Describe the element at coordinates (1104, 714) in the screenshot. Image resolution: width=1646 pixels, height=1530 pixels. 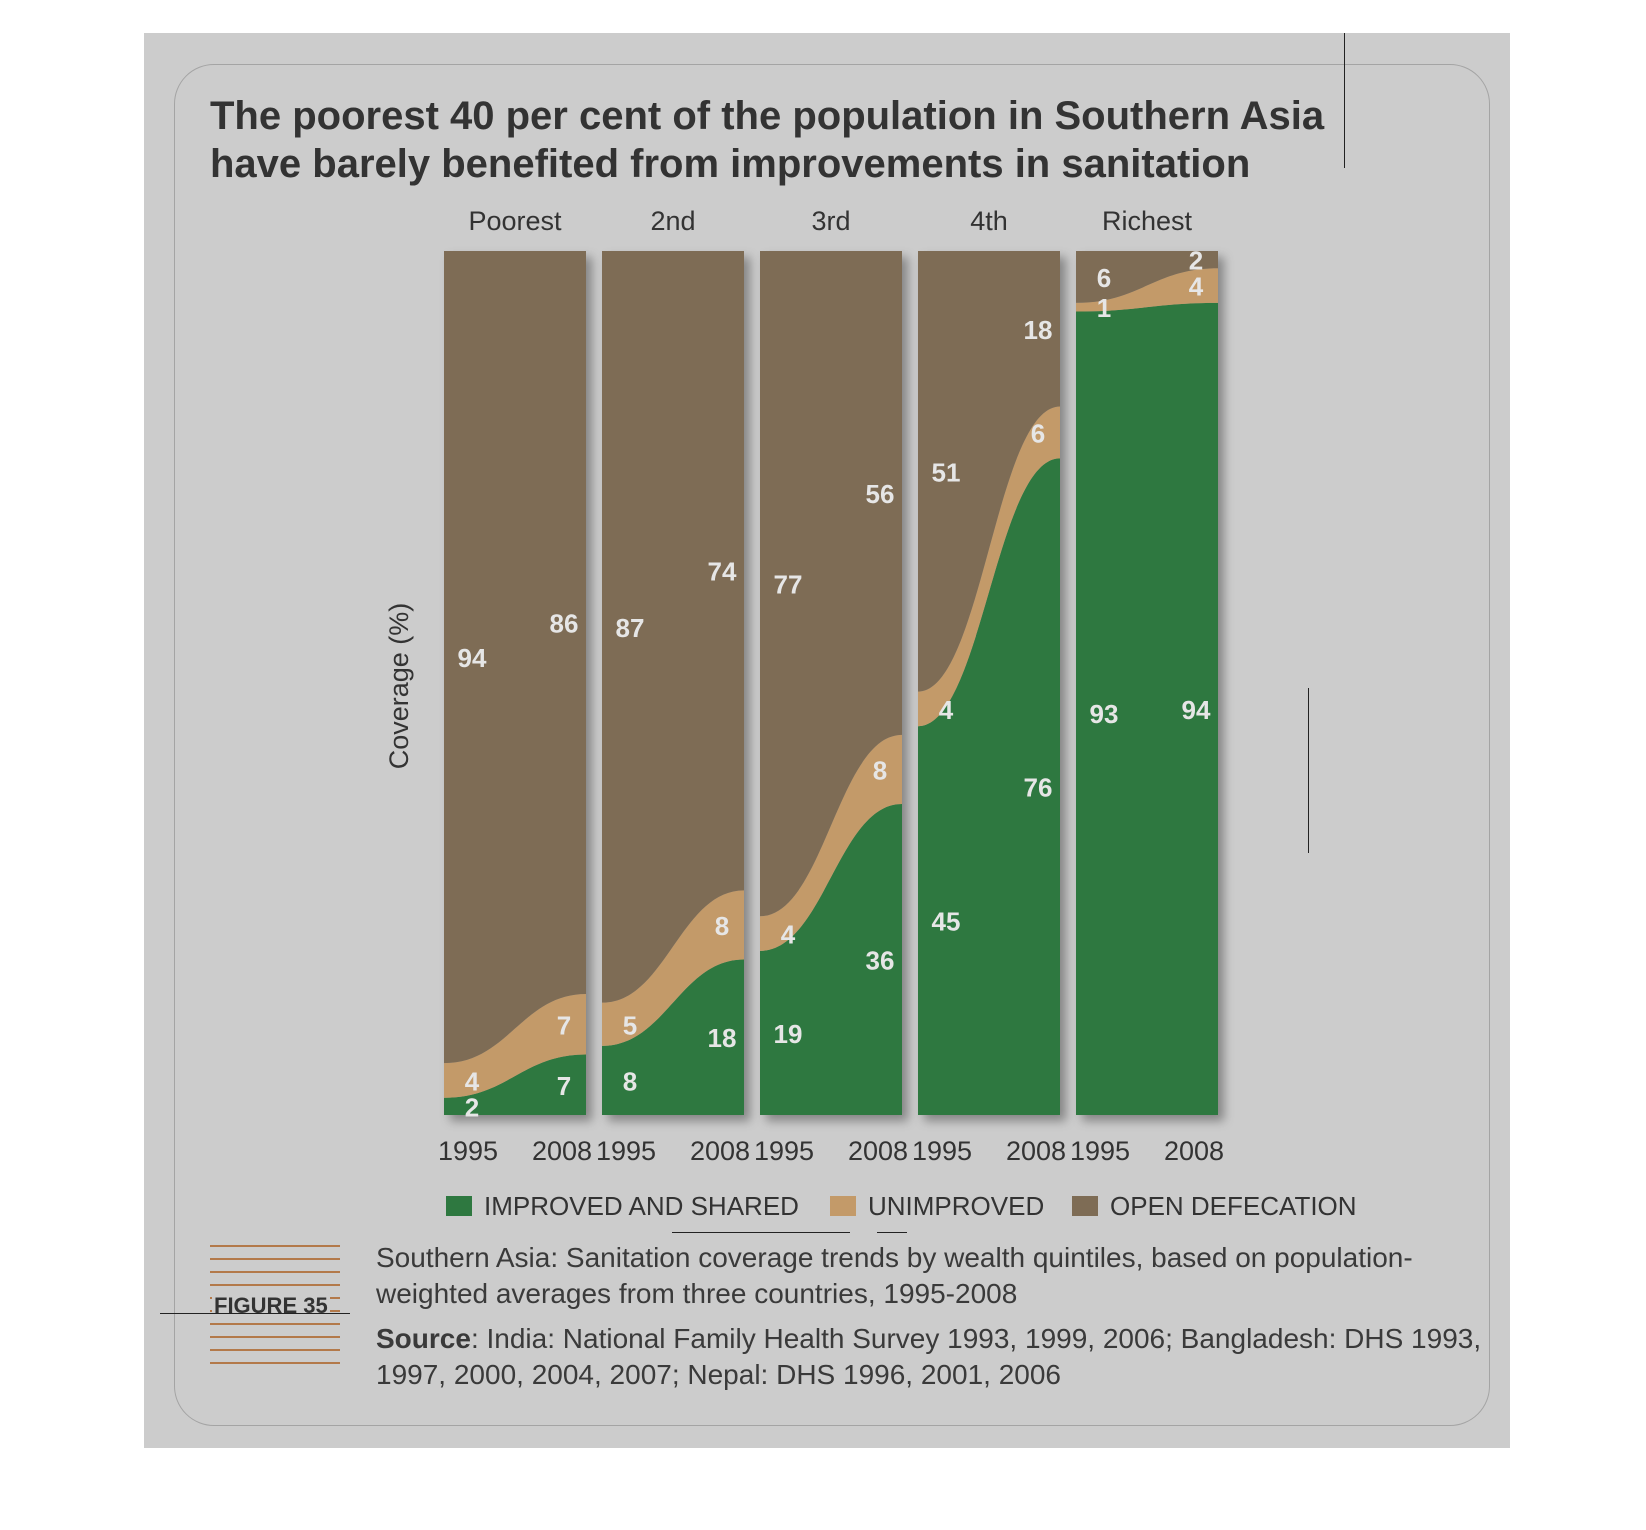
I see `data-label: 93` at that location.